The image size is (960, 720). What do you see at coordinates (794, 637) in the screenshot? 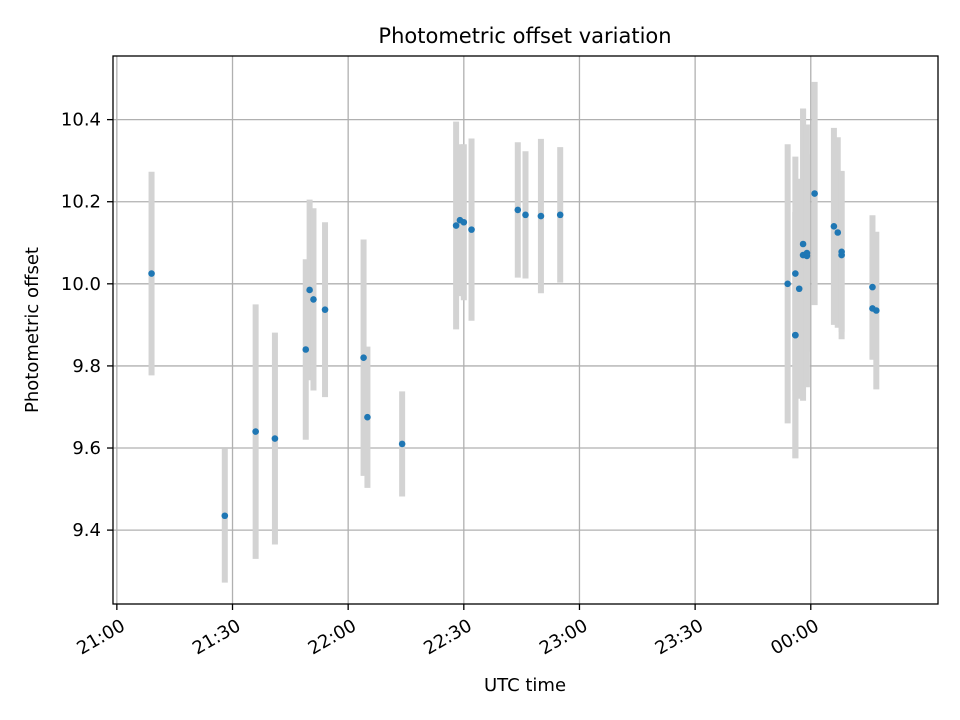
I see `x-tick-label: 00:00` at bounding box center [794, 637].